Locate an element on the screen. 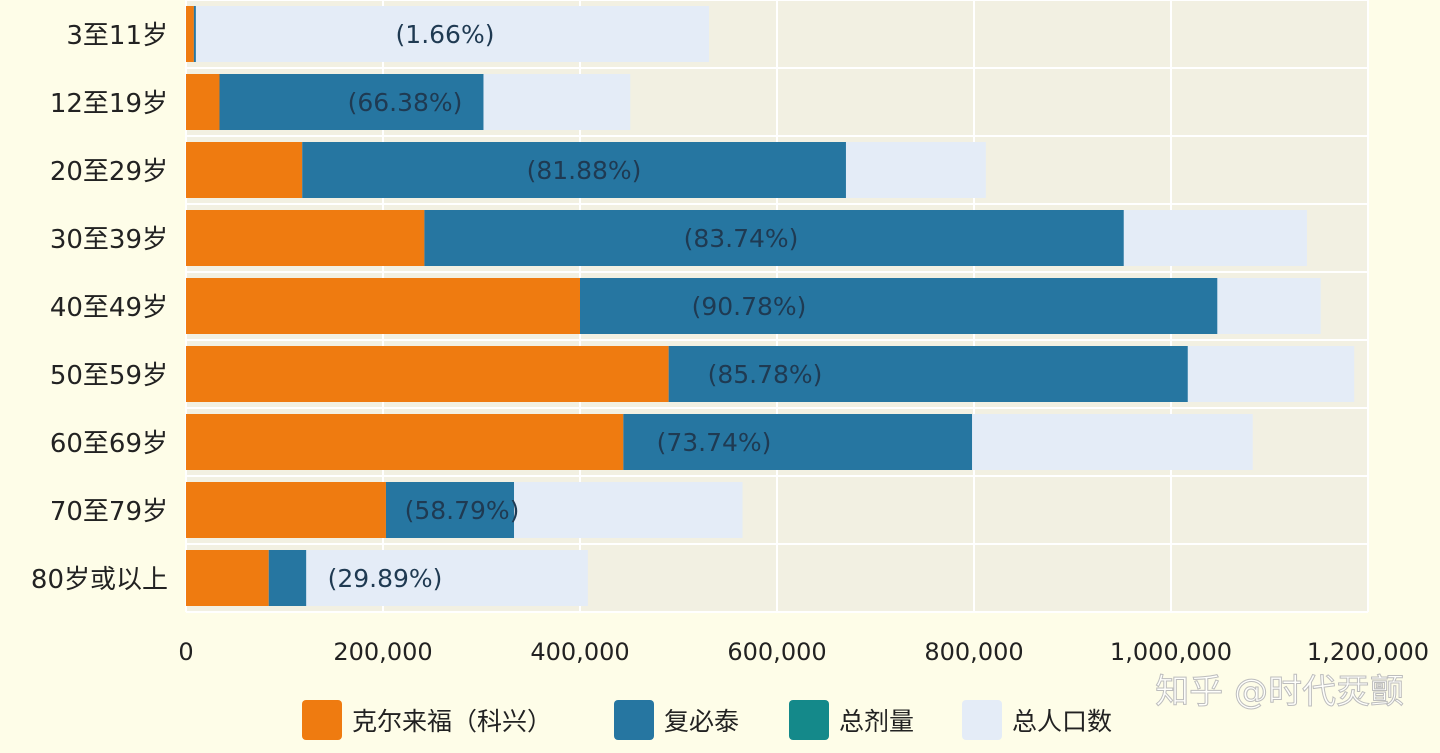 Image resolution: width=1440 pixels, height=753 pixels. y-category-label-2: 20至29岁 is located at coordinates (109, 172).